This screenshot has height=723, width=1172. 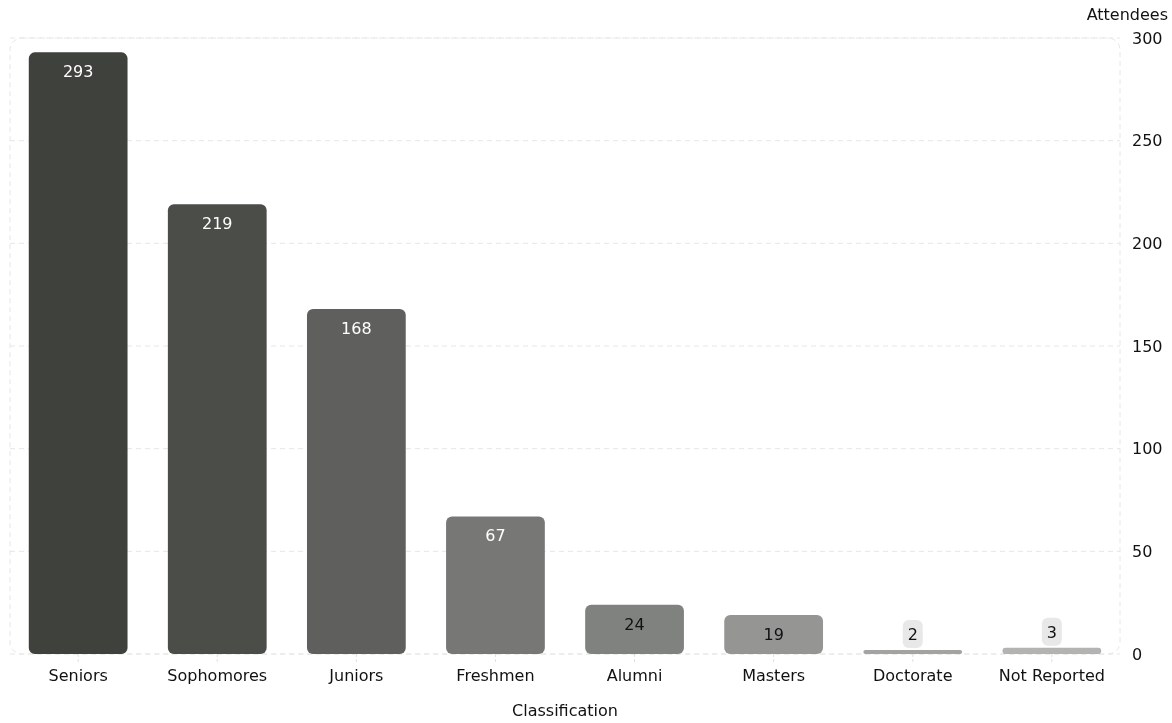 I want to click on x-axis-title: Classification, so click(x=565, y=710).